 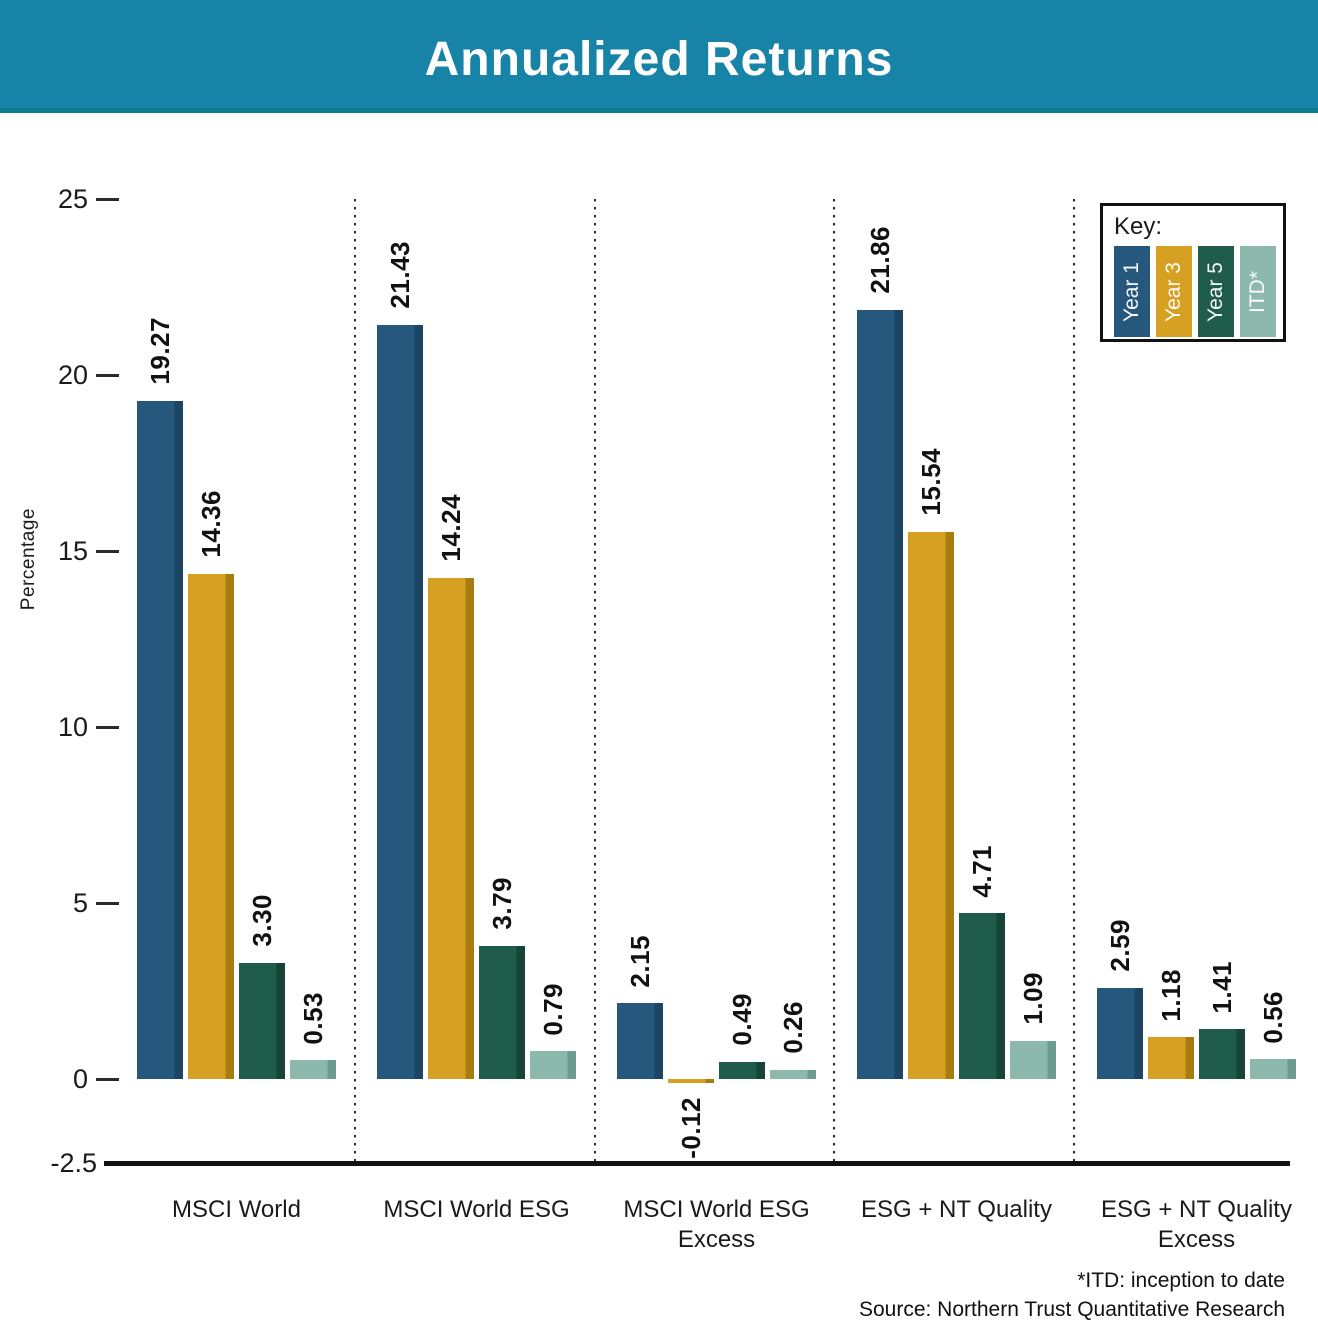 I want to click on value-label-year-3-esg-nt-quality-excess: 1.18, so click(x=1171, y=995).